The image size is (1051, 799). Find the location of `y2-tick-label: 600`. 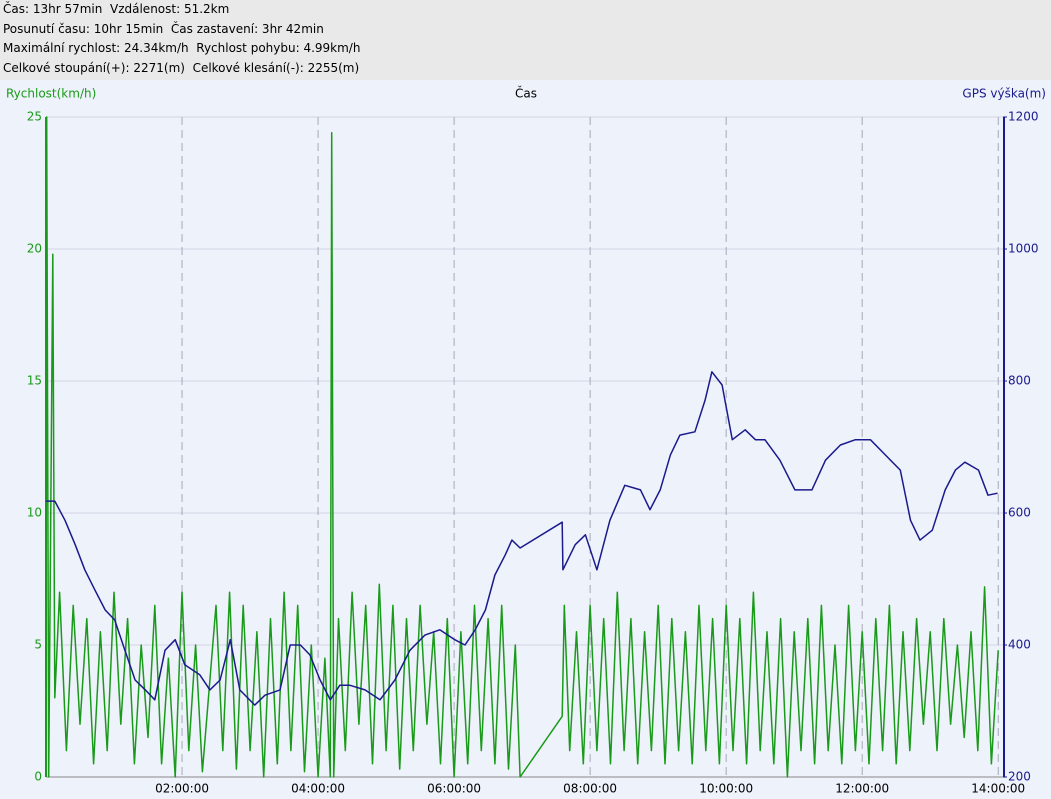

y2-tick-label: 600 is located at coordinates (1019, 513).